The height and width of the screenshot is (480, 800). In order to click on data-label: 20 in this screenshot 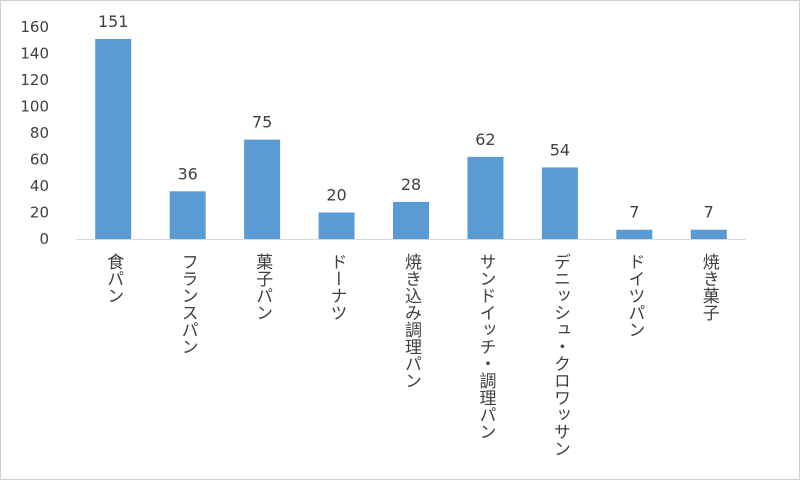, I will do `click(336, 195)`.